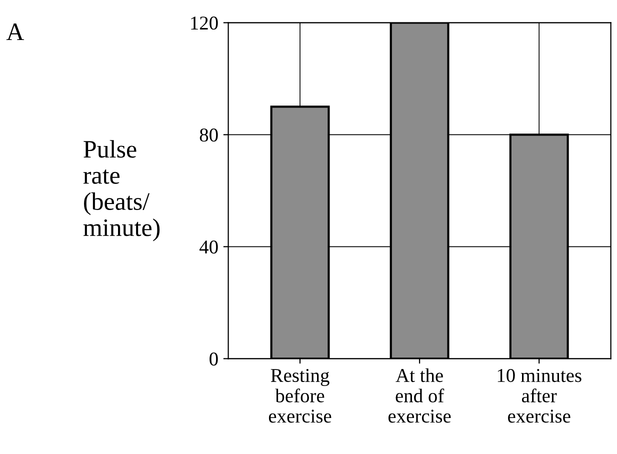  I want to click on y-tick-label: 80, so click(209, 135).